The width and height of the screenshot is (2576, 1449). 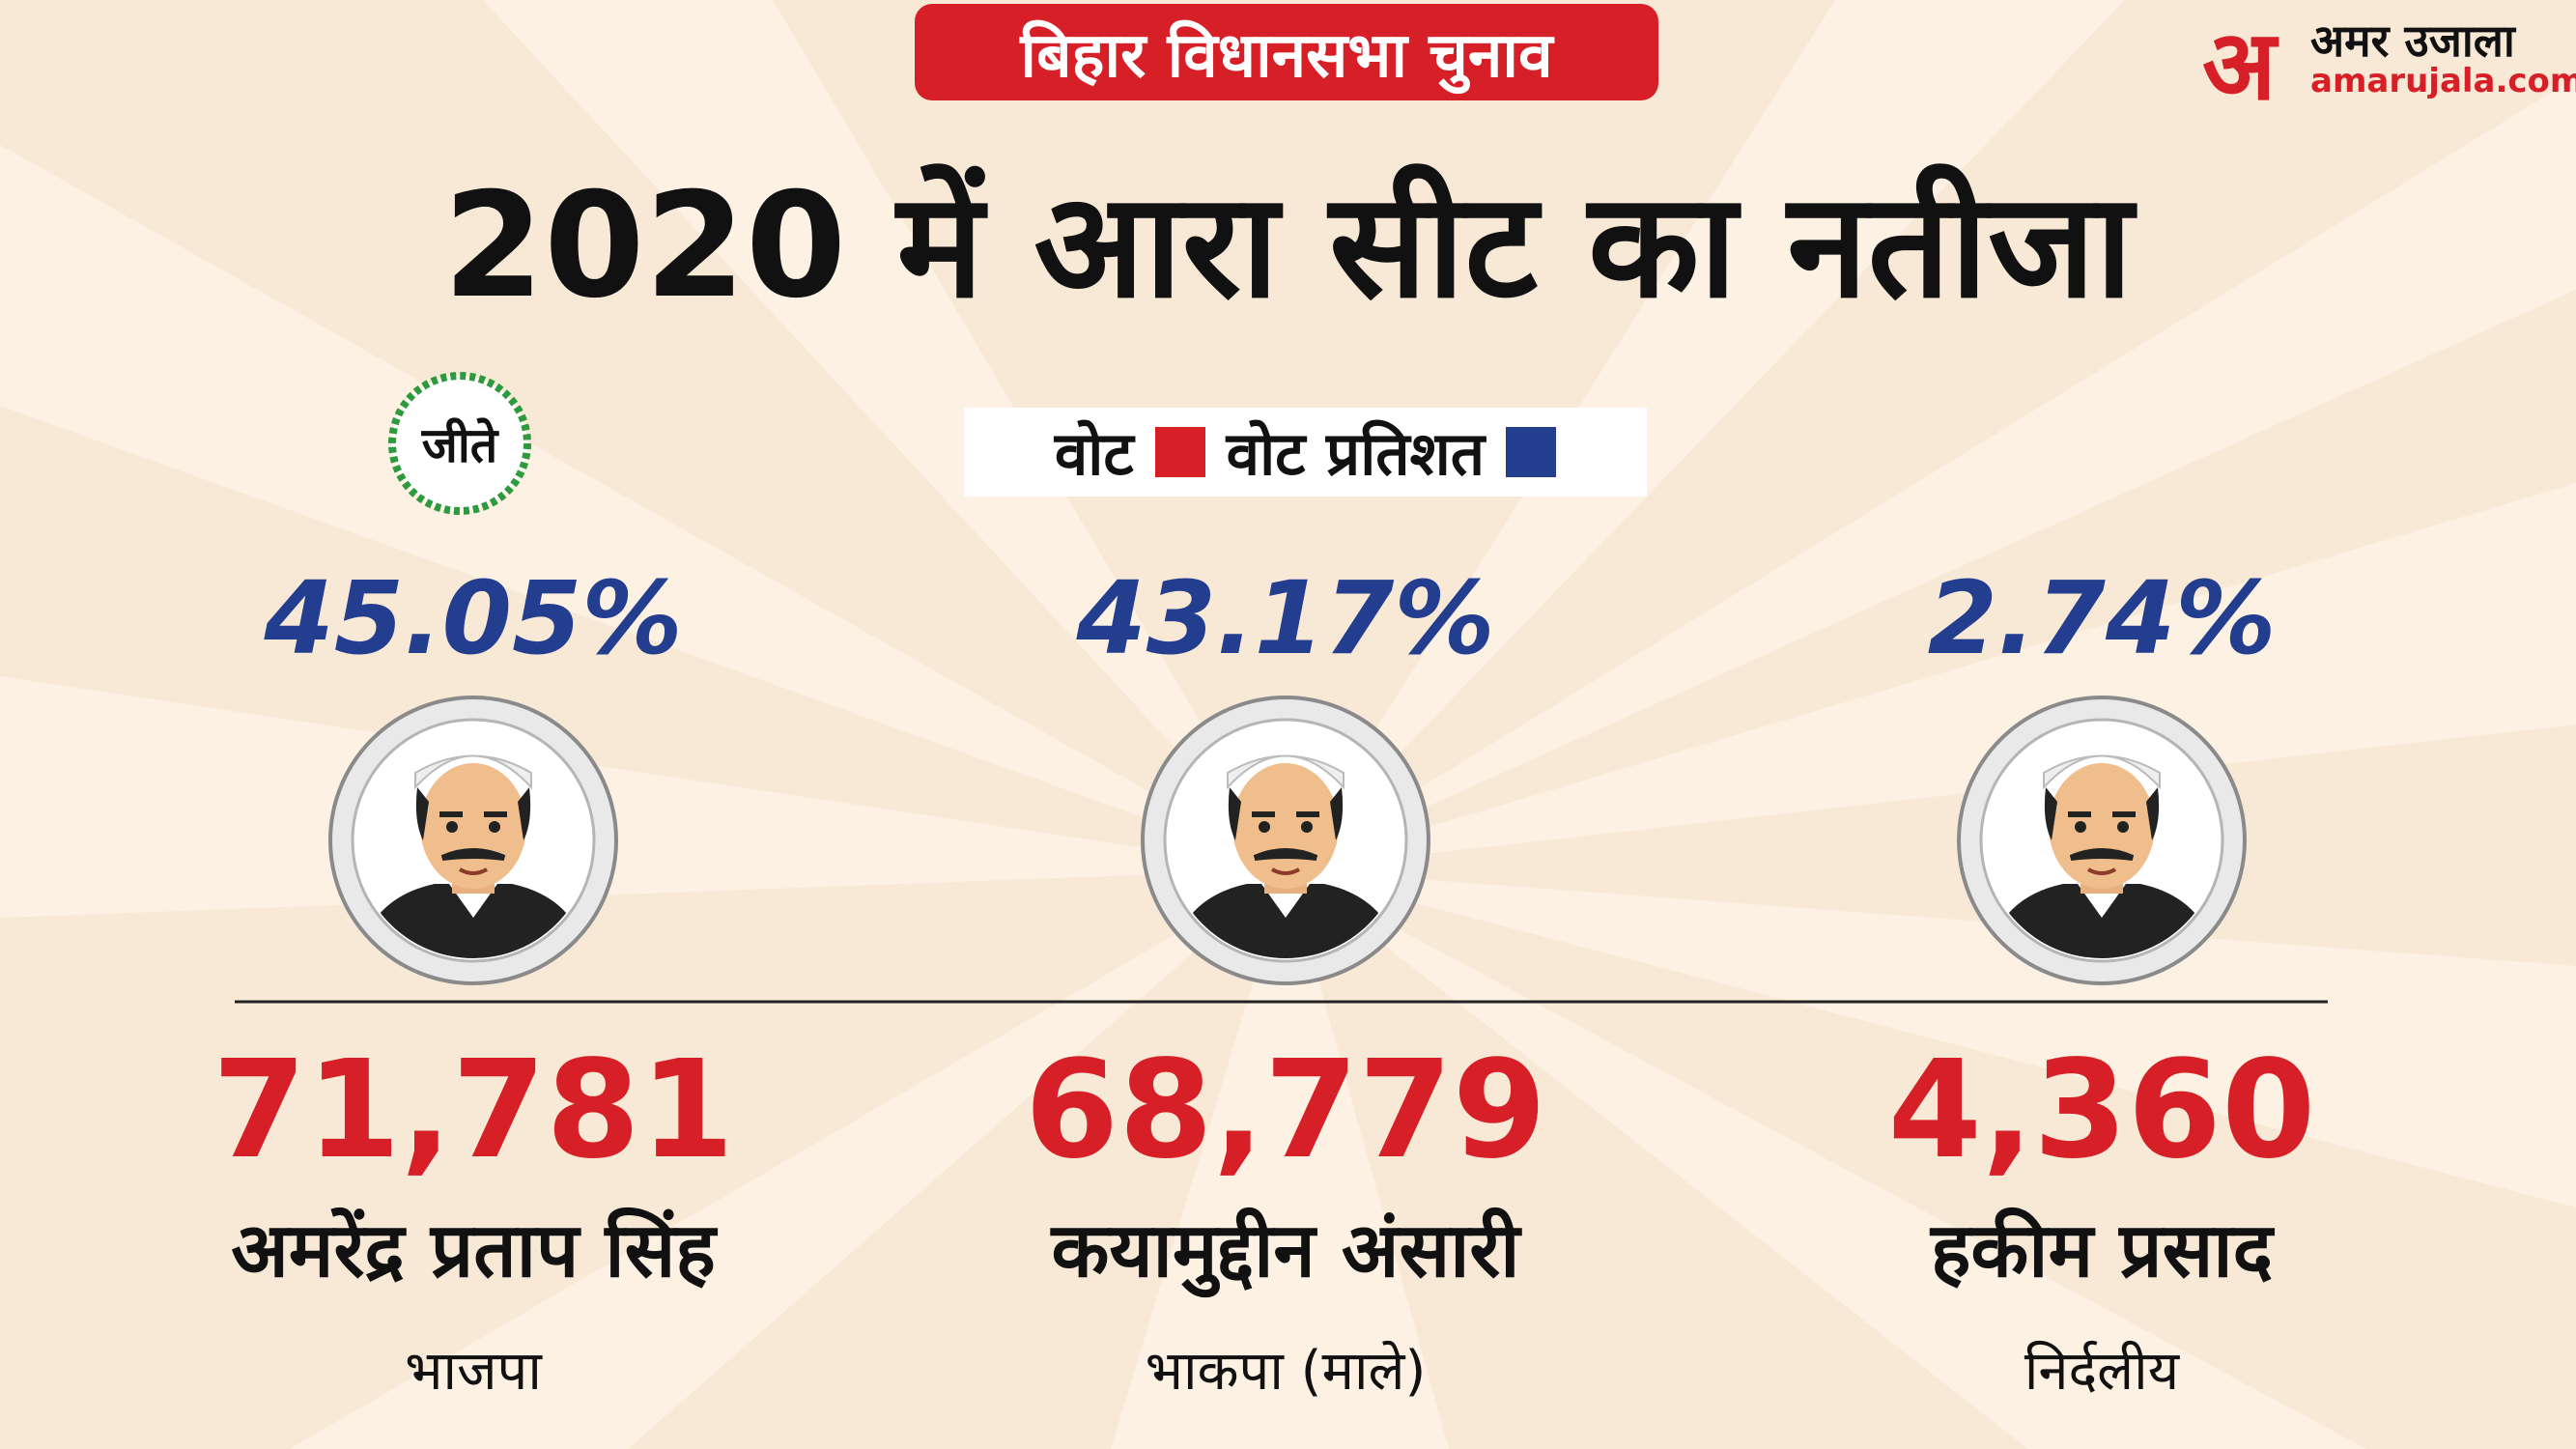 What do you see at coordinates (2239, 65) in the screenshot?
I see `logo-mark: अ` at bounding box center [2239, 65].